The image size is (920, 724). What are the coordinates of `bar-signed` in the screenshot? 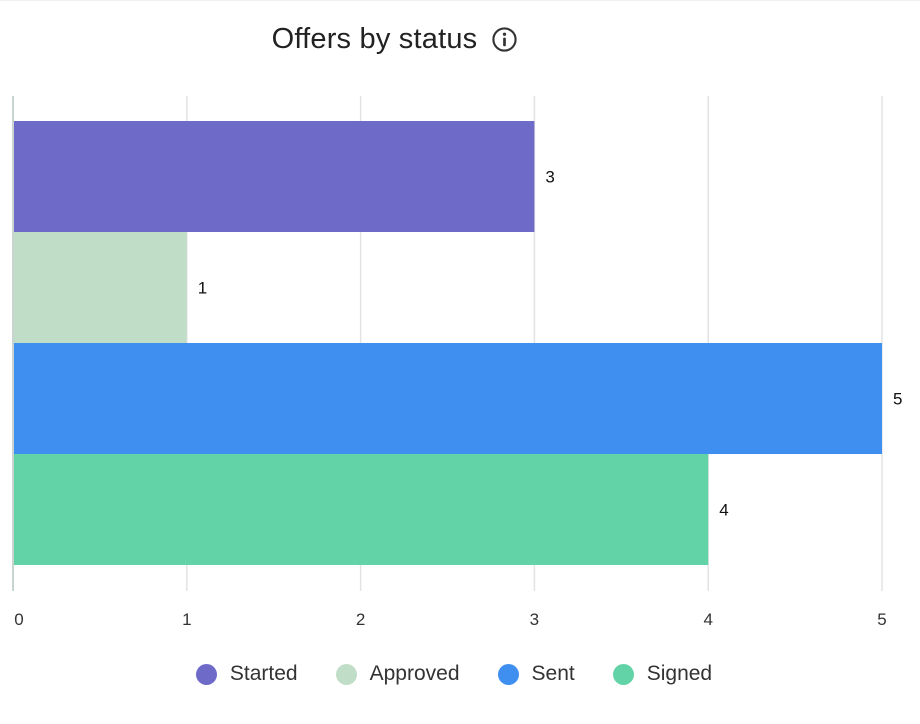 It's located at (361, 509).